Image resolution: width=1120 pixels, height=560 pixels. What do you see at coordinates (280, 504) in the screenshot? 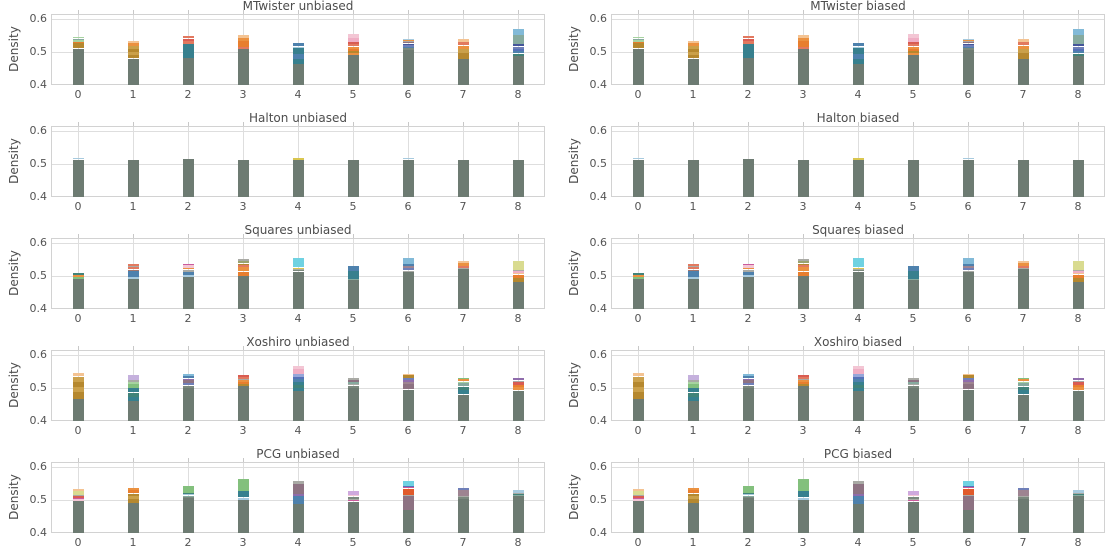
I see `subplot-pcg-unbiased: PCG unbiased Density 0.4 0.5 0.6 0 1 2 3 4 5 6 7 8` at bounding box center [280, 504].